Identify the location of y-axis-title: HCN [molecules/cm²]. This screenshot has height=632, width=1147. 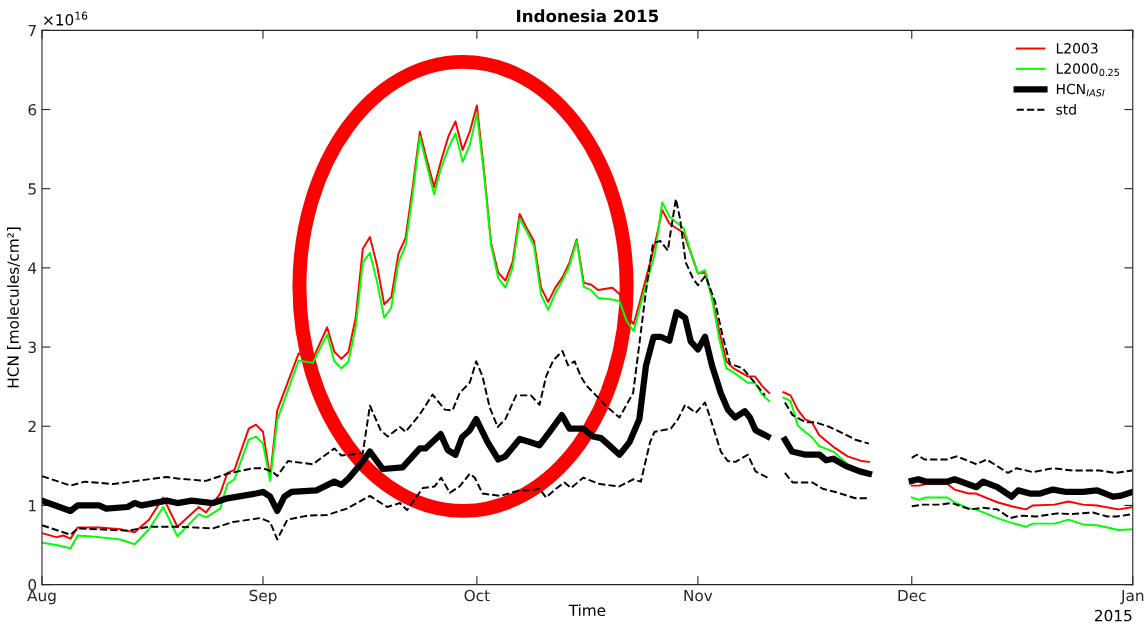
(14, 307).